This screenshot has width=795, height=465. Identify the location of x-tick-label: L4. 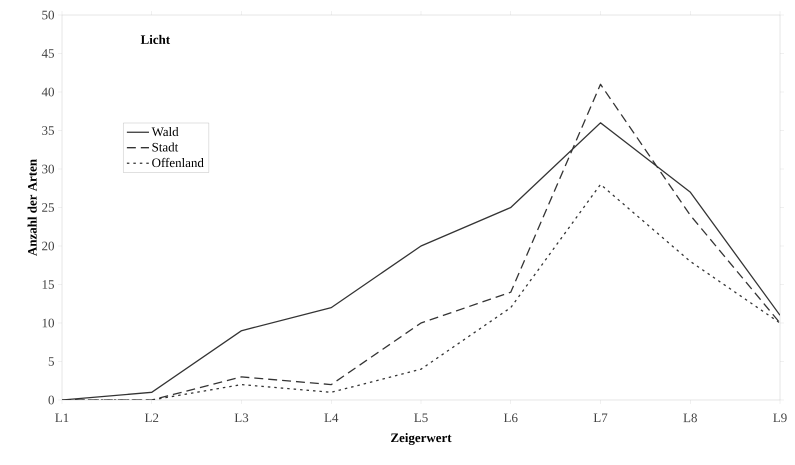
(331, 417).